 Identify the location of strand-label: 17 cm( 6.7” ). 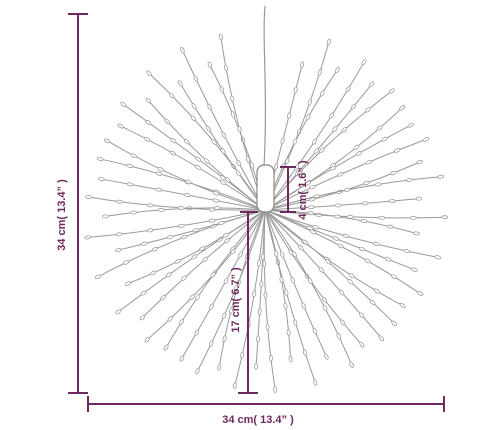
(236, 300).